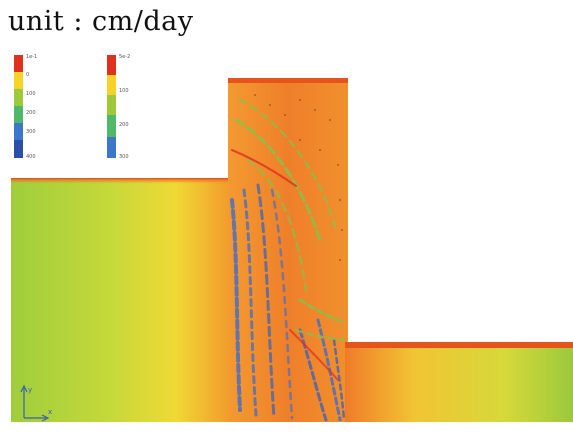 The image size is (573, 433). I want to click on legend-left-tick-5: 400, so click(31, 157).